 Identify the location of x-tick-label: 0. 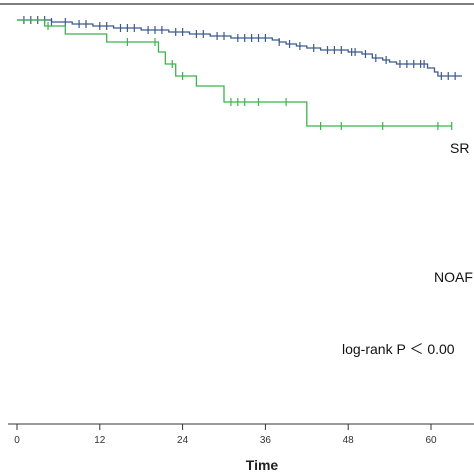
(17, 440).